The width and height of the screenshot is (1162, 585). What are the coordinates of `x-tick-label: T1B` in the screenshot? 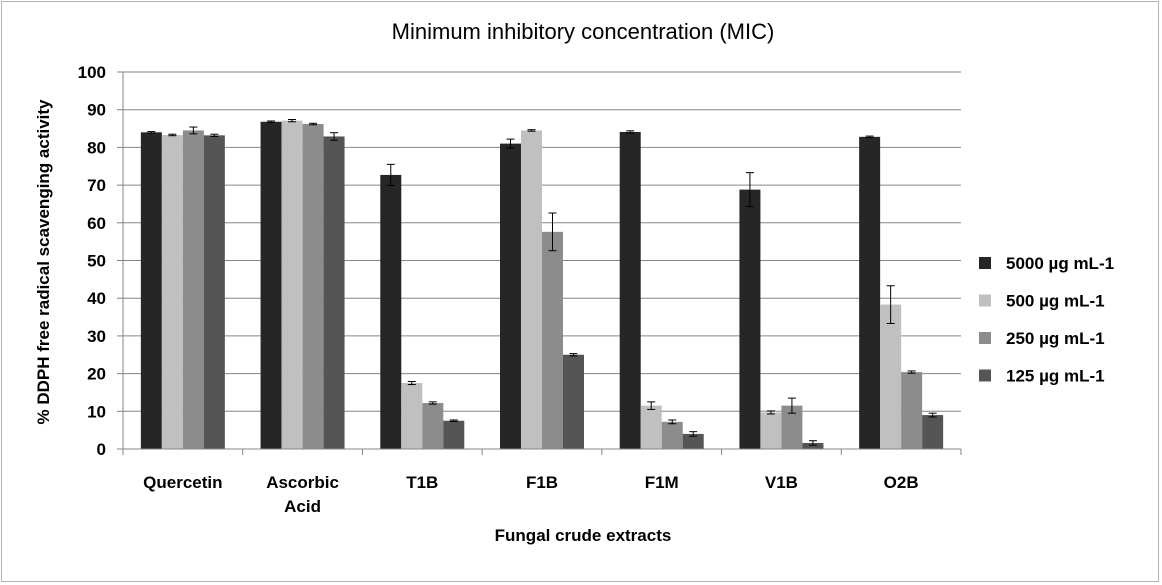 It's located at (422, 482).